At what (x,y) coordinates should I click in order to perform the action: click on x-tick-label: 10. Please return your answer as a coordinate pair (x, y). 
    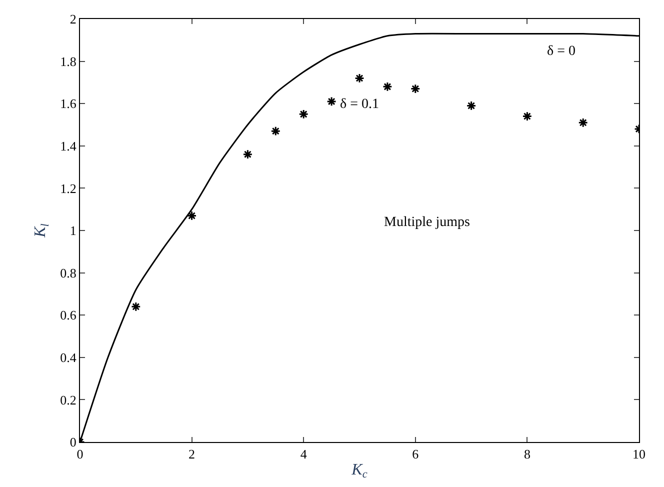
    Looking at the image, I should click on (639, 454).